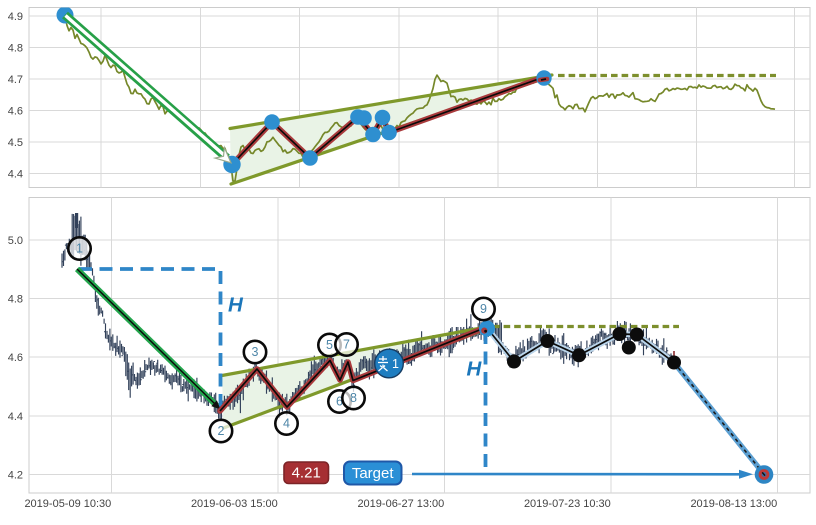 The width and height of the screenshot is (816, 525). What do you see at coordinates (733, 504) in the screenshot?
I see `svg-text: 2019-08-13 13:00` at bounding box center [733, 504].